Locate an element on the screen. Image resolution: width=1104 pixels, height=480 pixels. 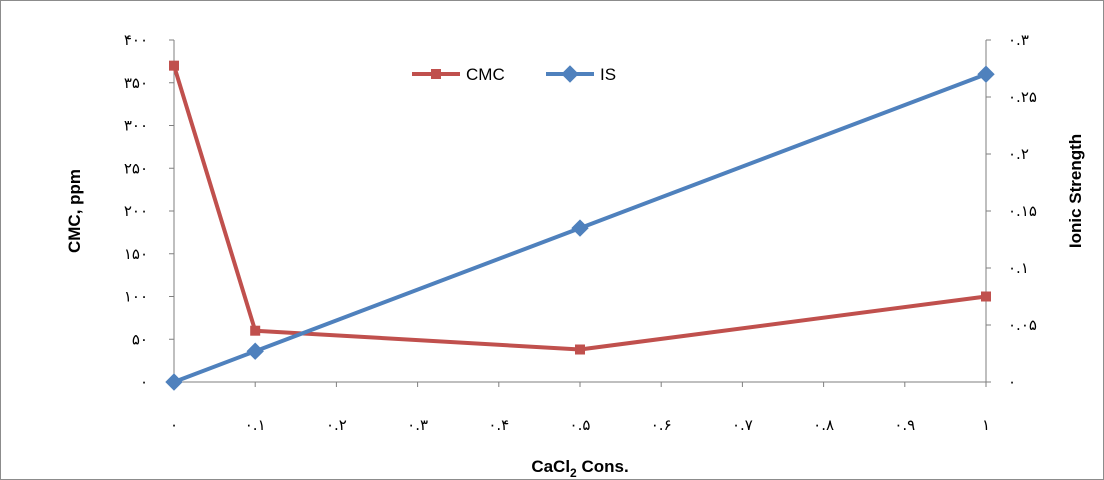
x-tick-label: ۰.۴ is located at coordinates (498, 425).